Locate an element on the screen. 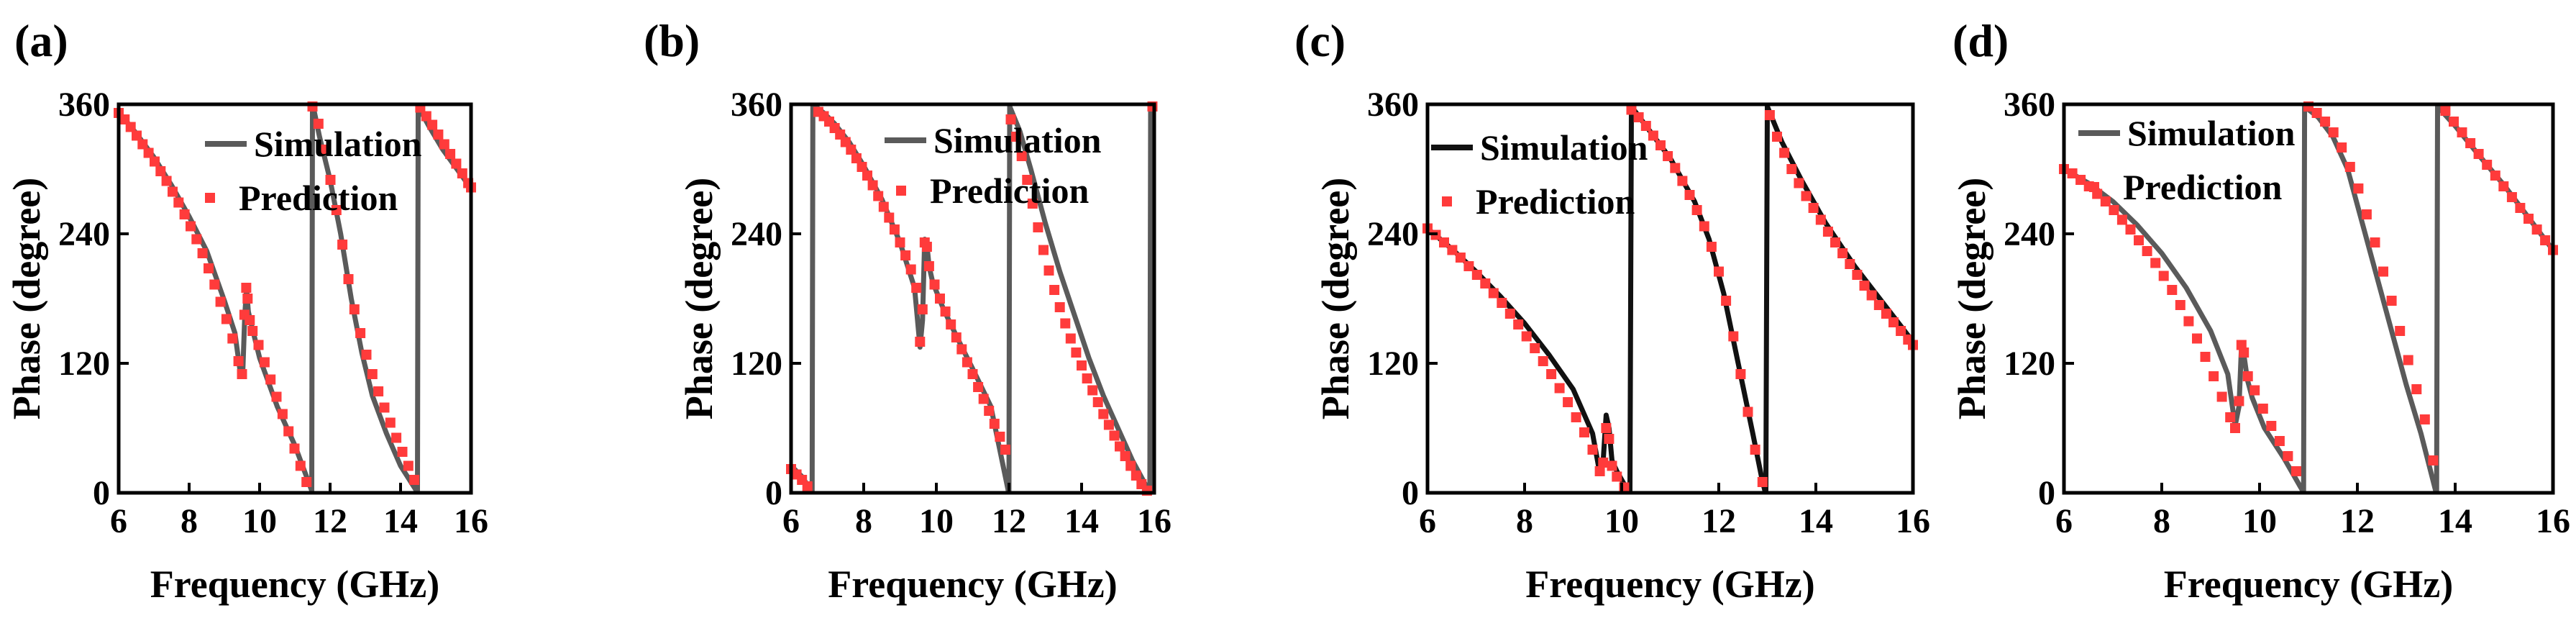 The image size is (2576, 618). legend: Simulation Prediction is located at coordinates (313, 171).